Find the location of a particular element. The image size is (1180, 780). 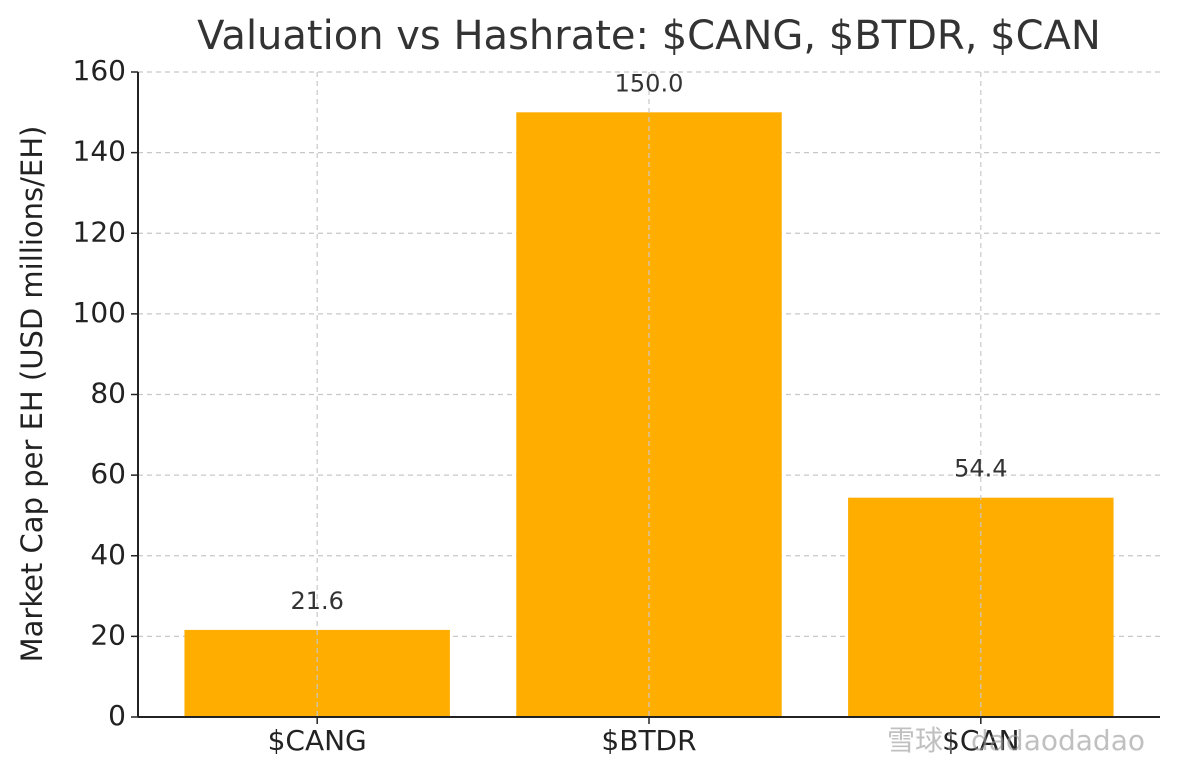

value-label: 54.4 is located at coordinates (980, 469).